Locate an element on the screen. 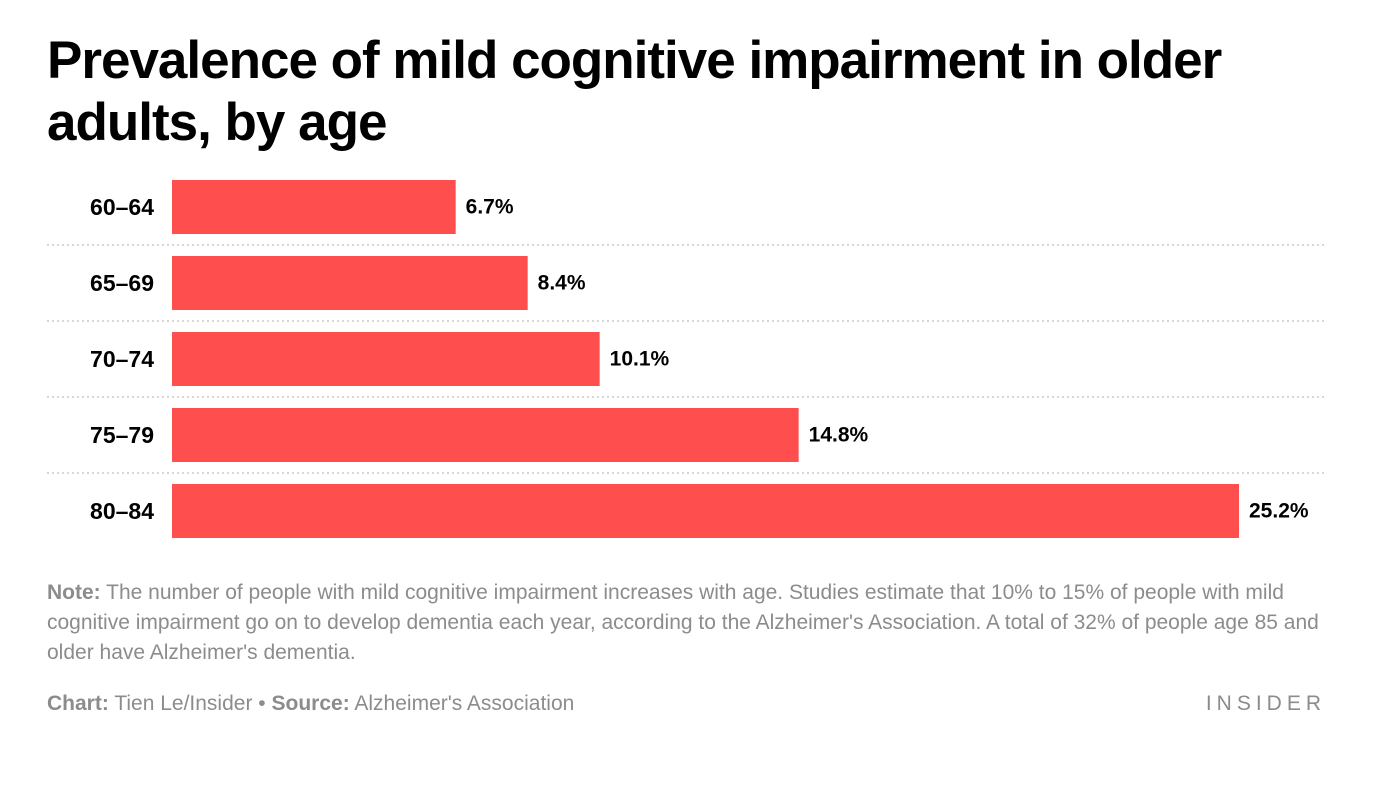 This screenshot has height=792, width=1386. chart-credit-value: Tien Le/Insider is located at coordinates (183, 703).